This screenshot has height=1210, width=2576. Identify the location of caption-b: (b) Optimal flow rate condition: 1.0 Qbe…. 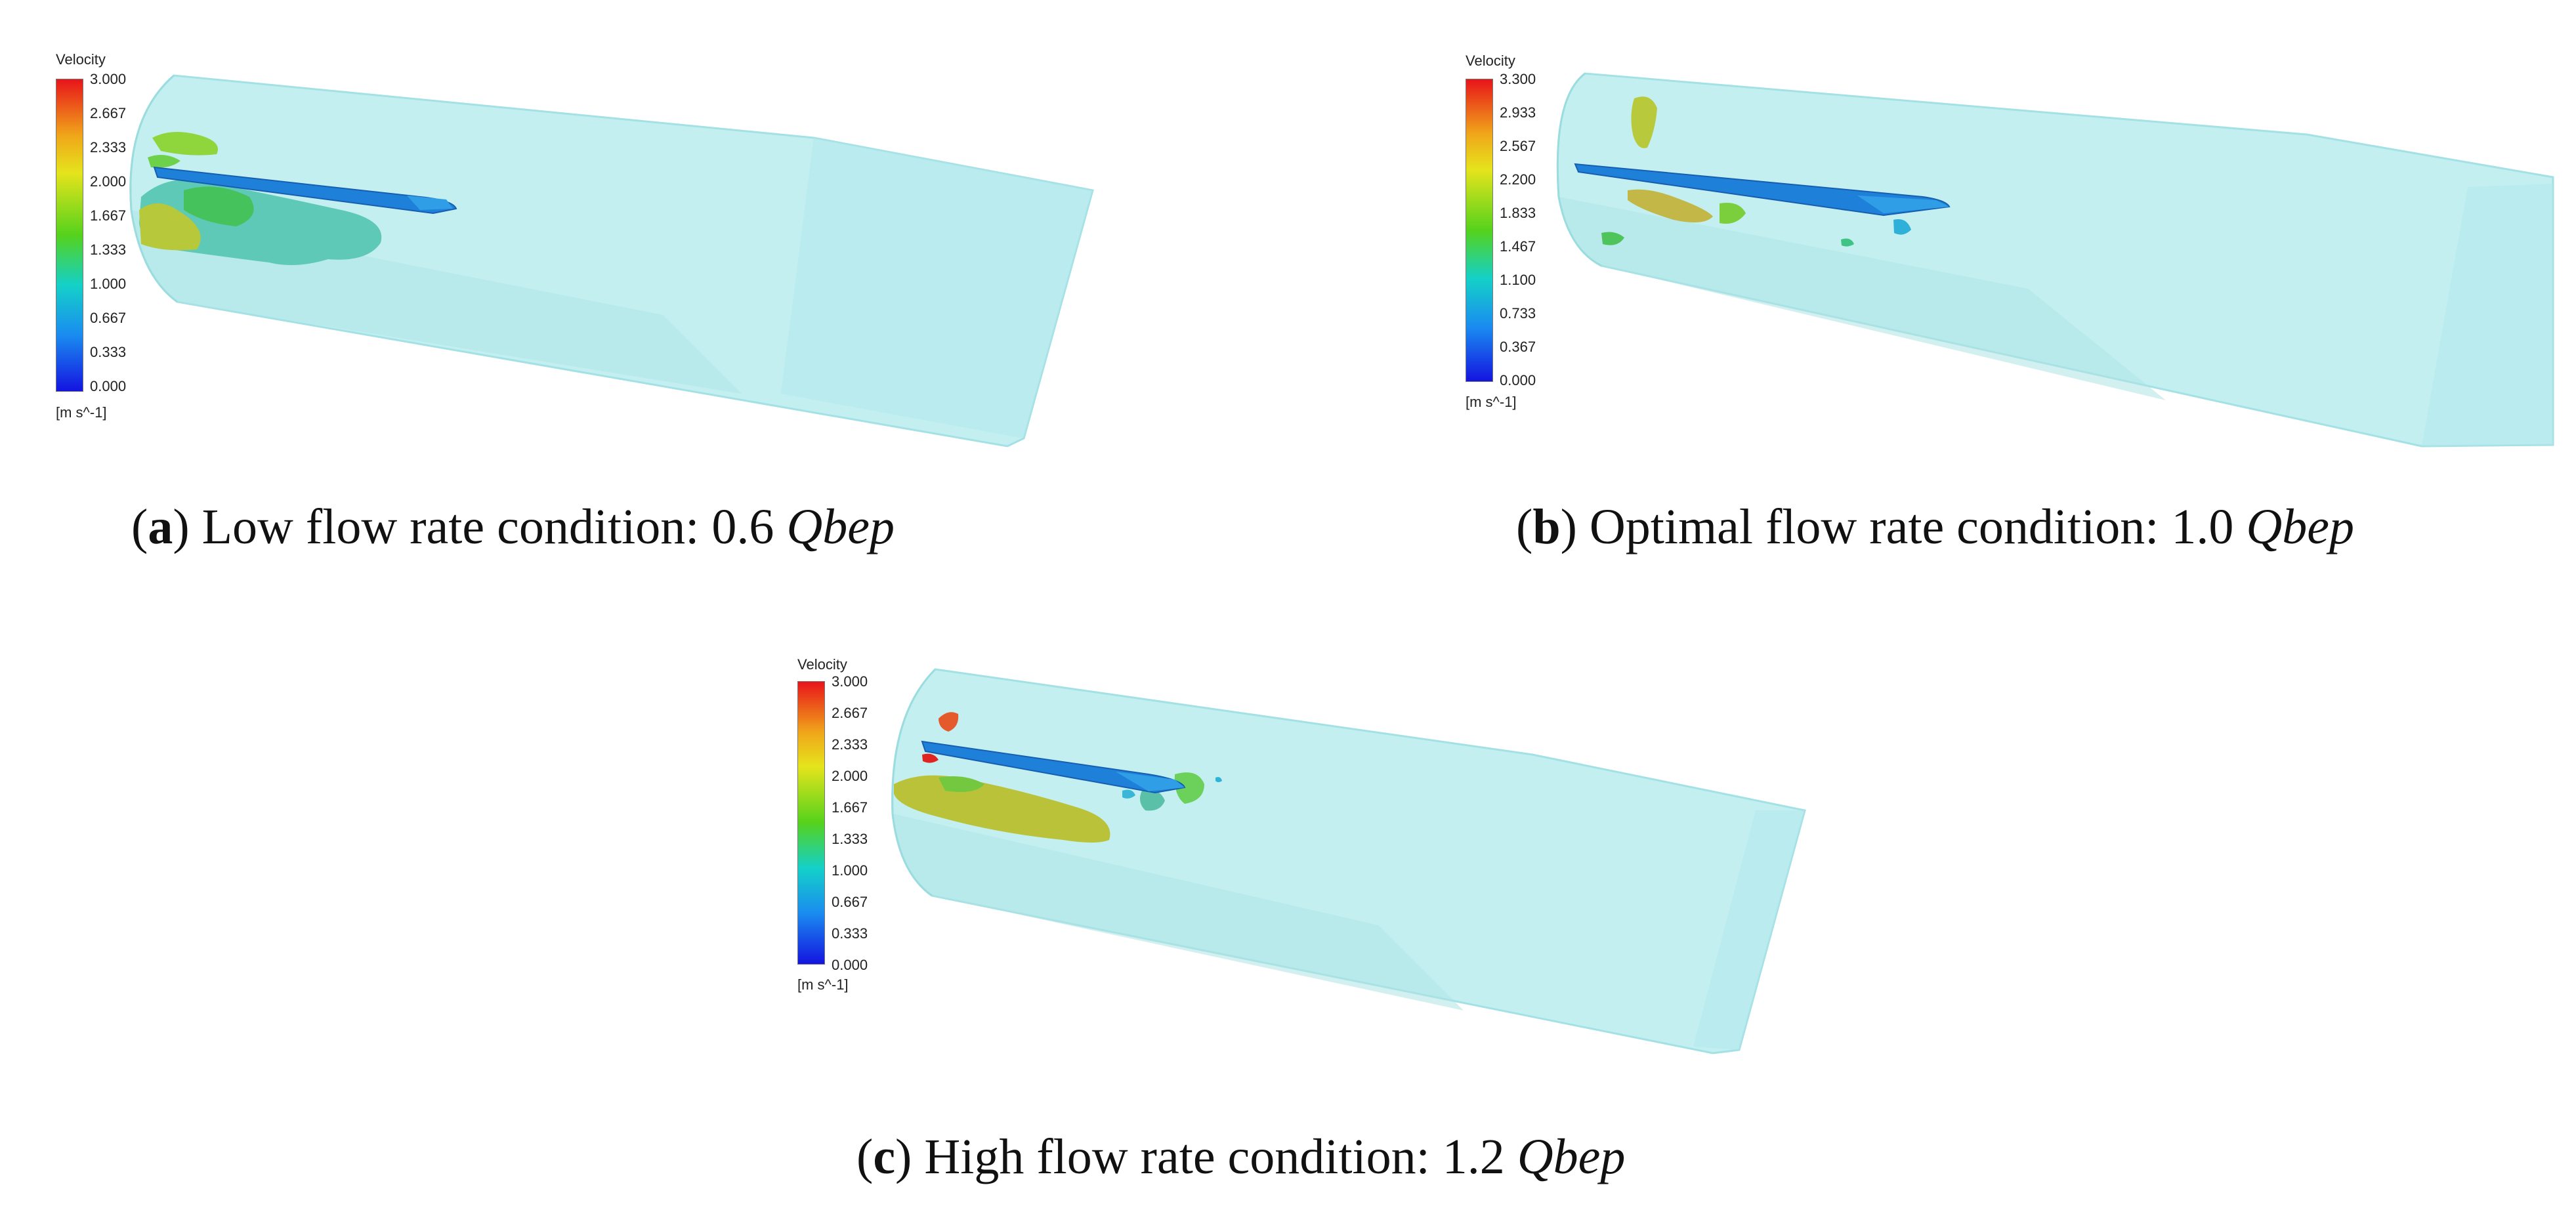
(1935, 526).